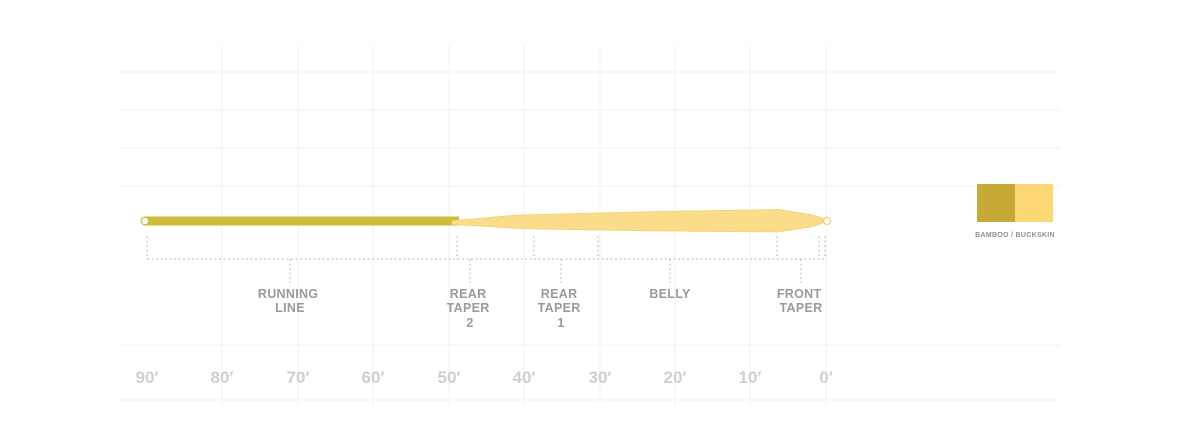 Image resolution: width=1200 pixels, height=447 pixels. I want to click on axis-tick-label: 80′, so click(222, 377).